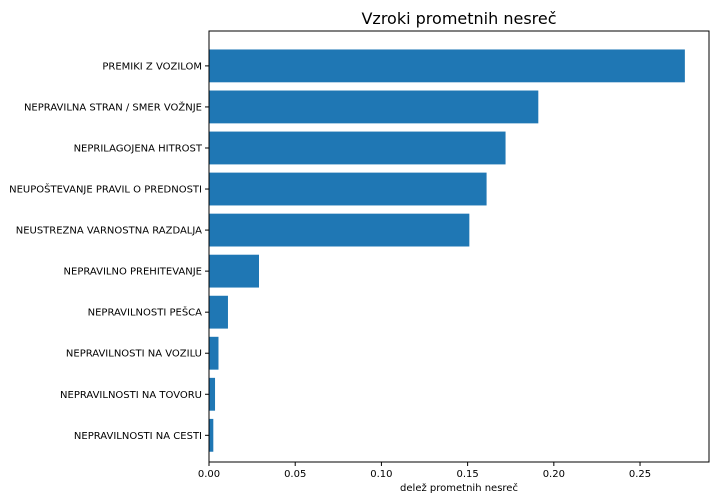 This screenshot has width=720, height=504. What do you see at coordinates (138, 436) in the screenshot?
I see `y-tick-label: NEPRAVILNOSTI NA CESTI` at bounding box center [138, 436].